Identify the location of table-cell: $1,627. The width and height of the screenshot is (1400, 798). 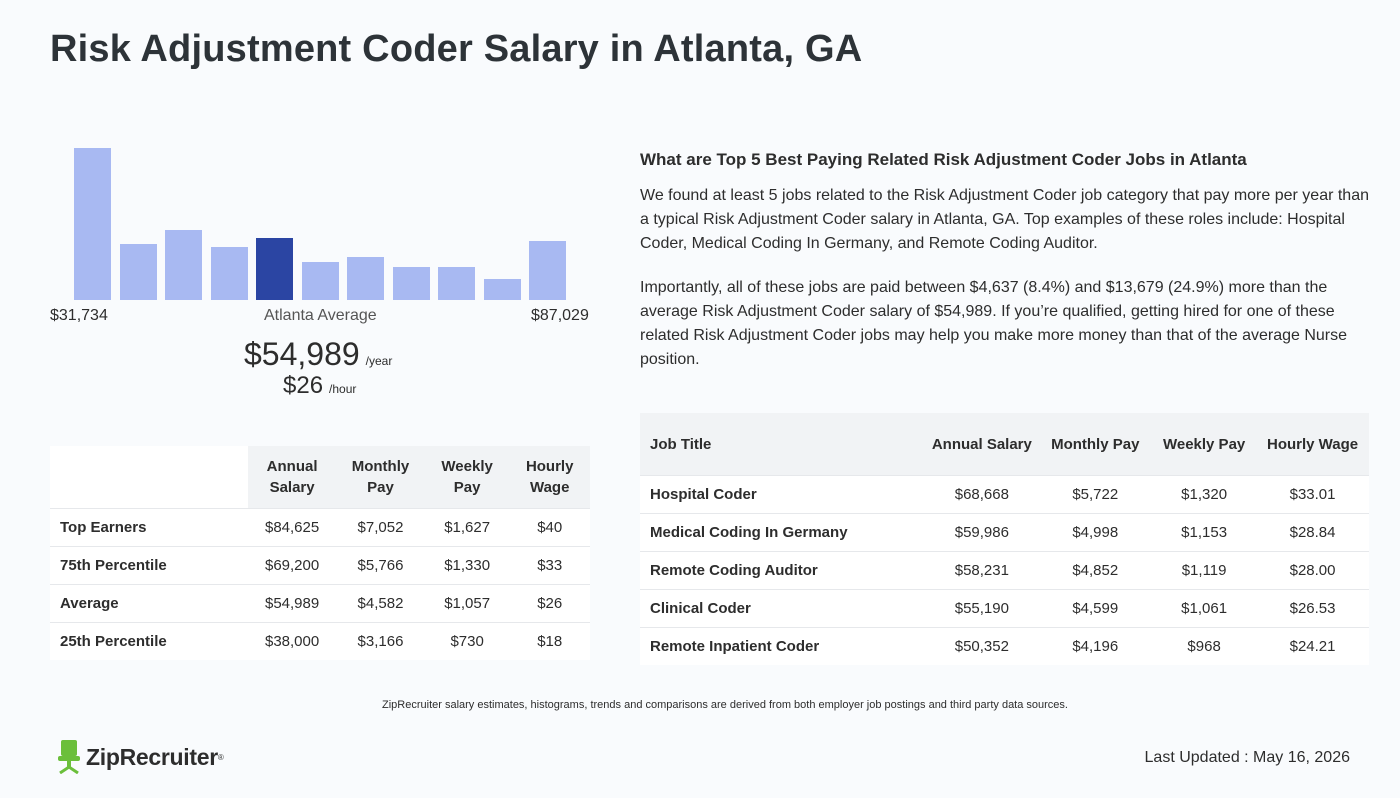
(467, 527).